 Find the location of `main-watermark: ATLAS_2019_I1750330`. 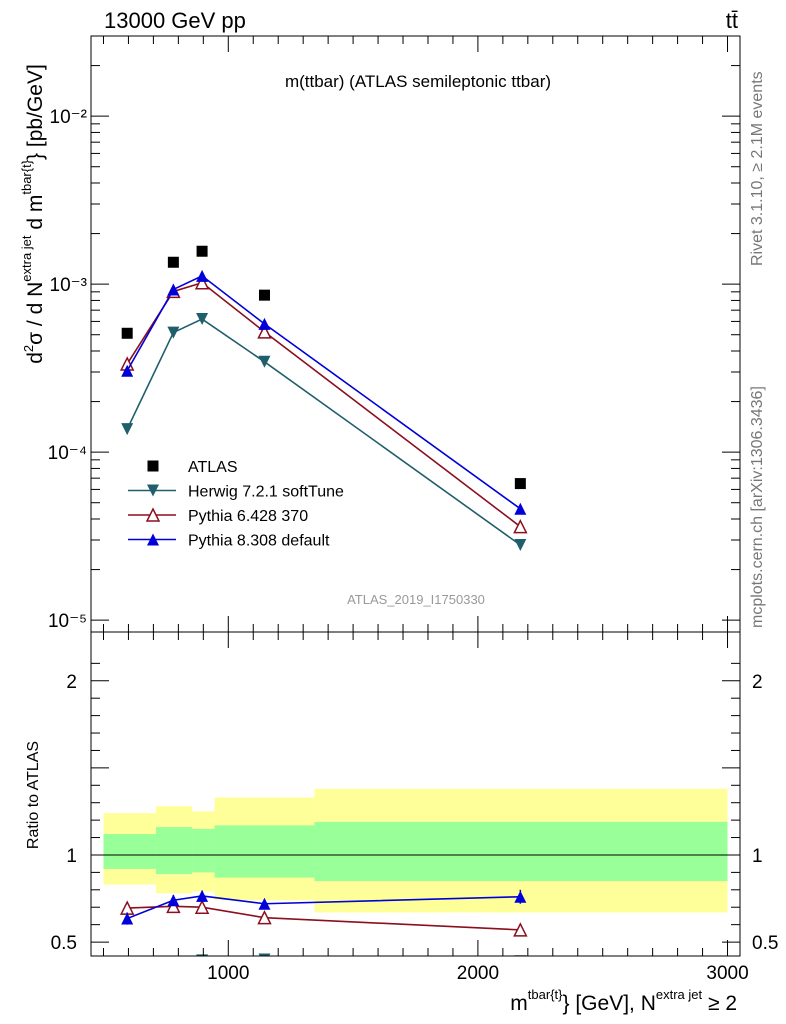

main-watermark: ATLAS_2019_I1750330 is located at coordinates (416, 599).